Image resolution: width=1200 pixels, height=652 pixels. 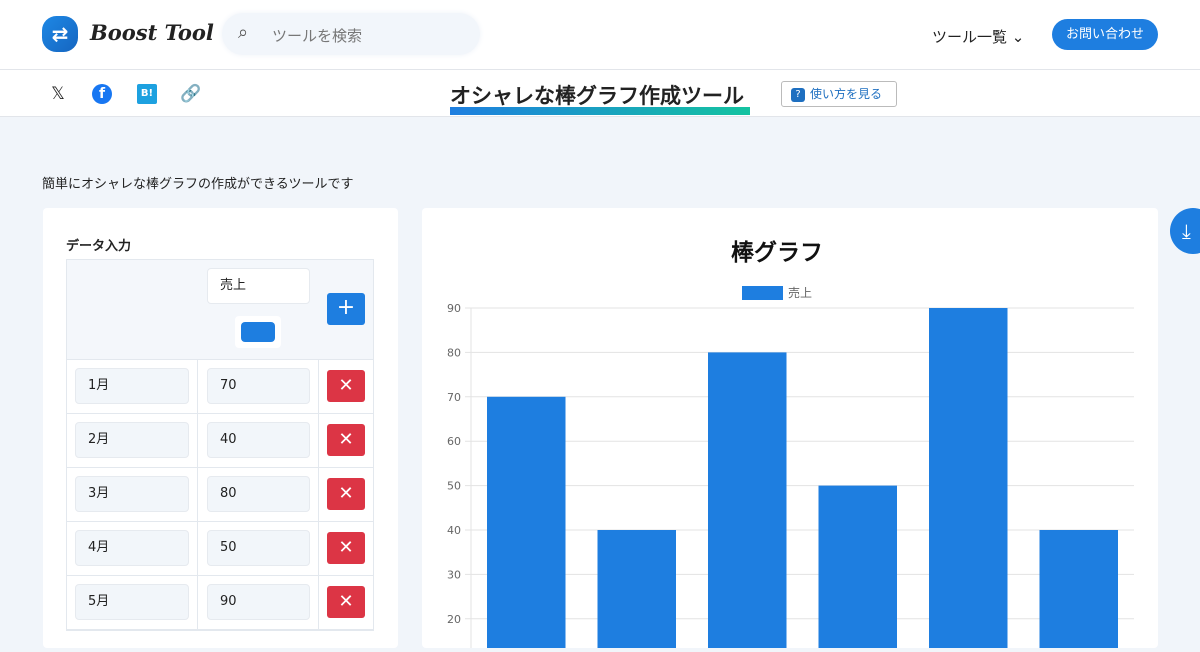 What do you see at coordinates (600, 111) in the screenshot?
I see `title-underline` at bounding box center [600, 111].